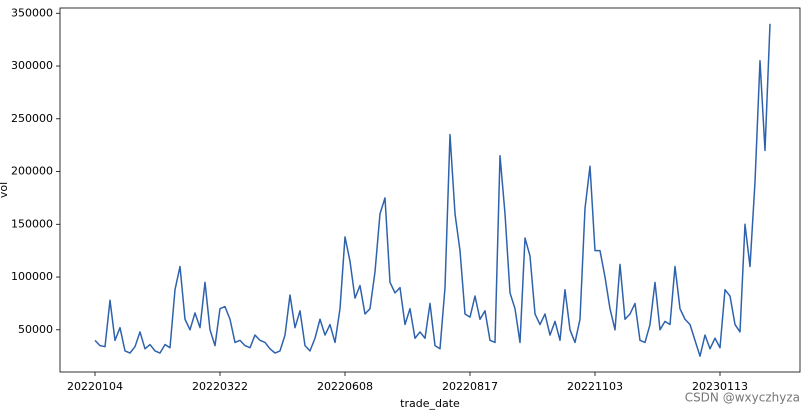 The width and height of the screenshot is (807, 415). I want to click on y-tick-label: 300000, so click(32, 65).